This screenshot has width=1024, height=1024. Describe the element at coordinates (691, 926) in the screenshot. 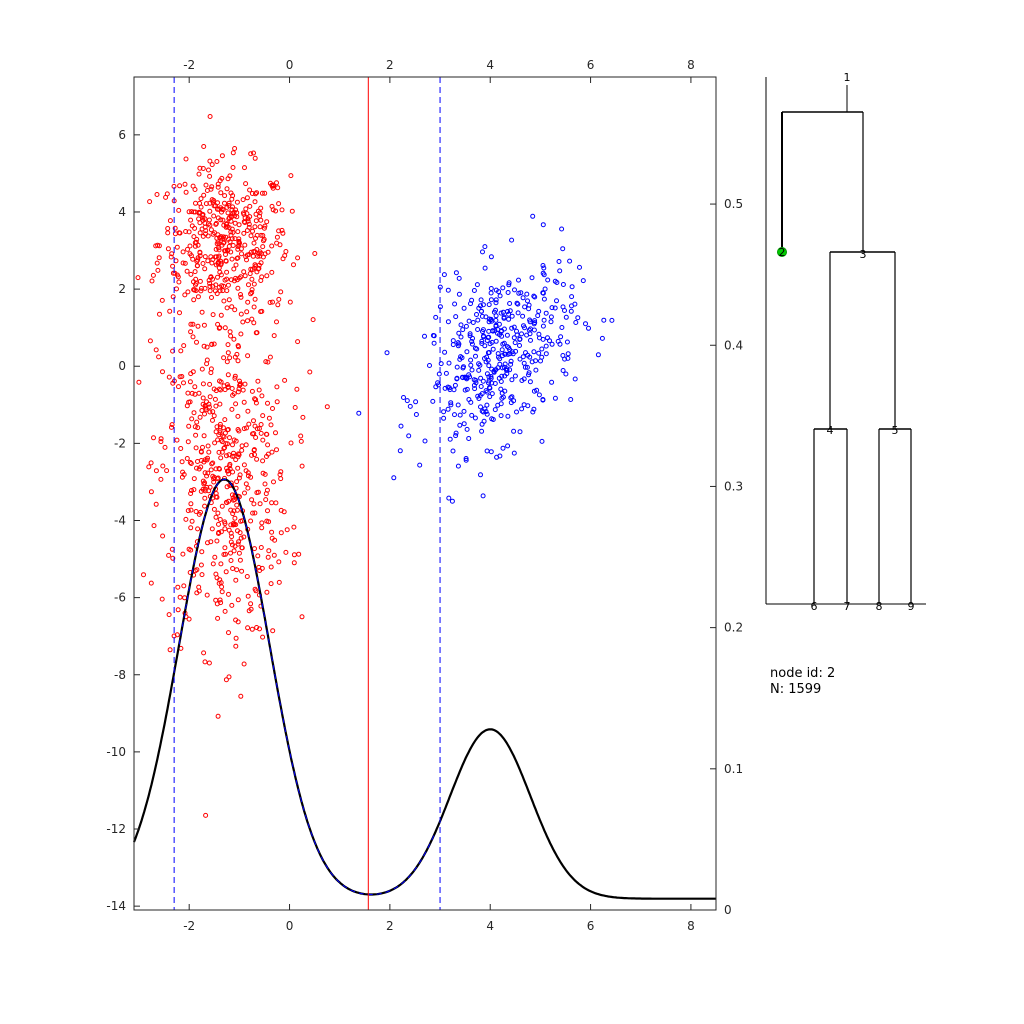

I see `x-tick-label: 8` at that location.